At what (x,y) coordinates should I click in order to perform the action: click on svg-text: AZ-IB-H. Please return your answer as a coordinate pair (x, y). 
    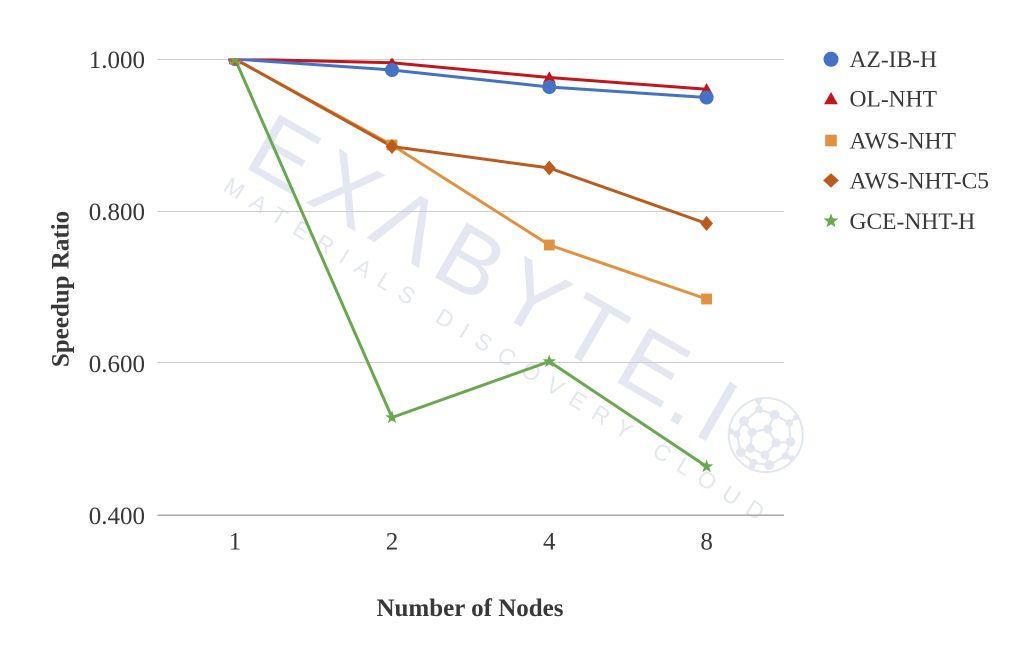
    Looking at the image, I should click on (893, 60).